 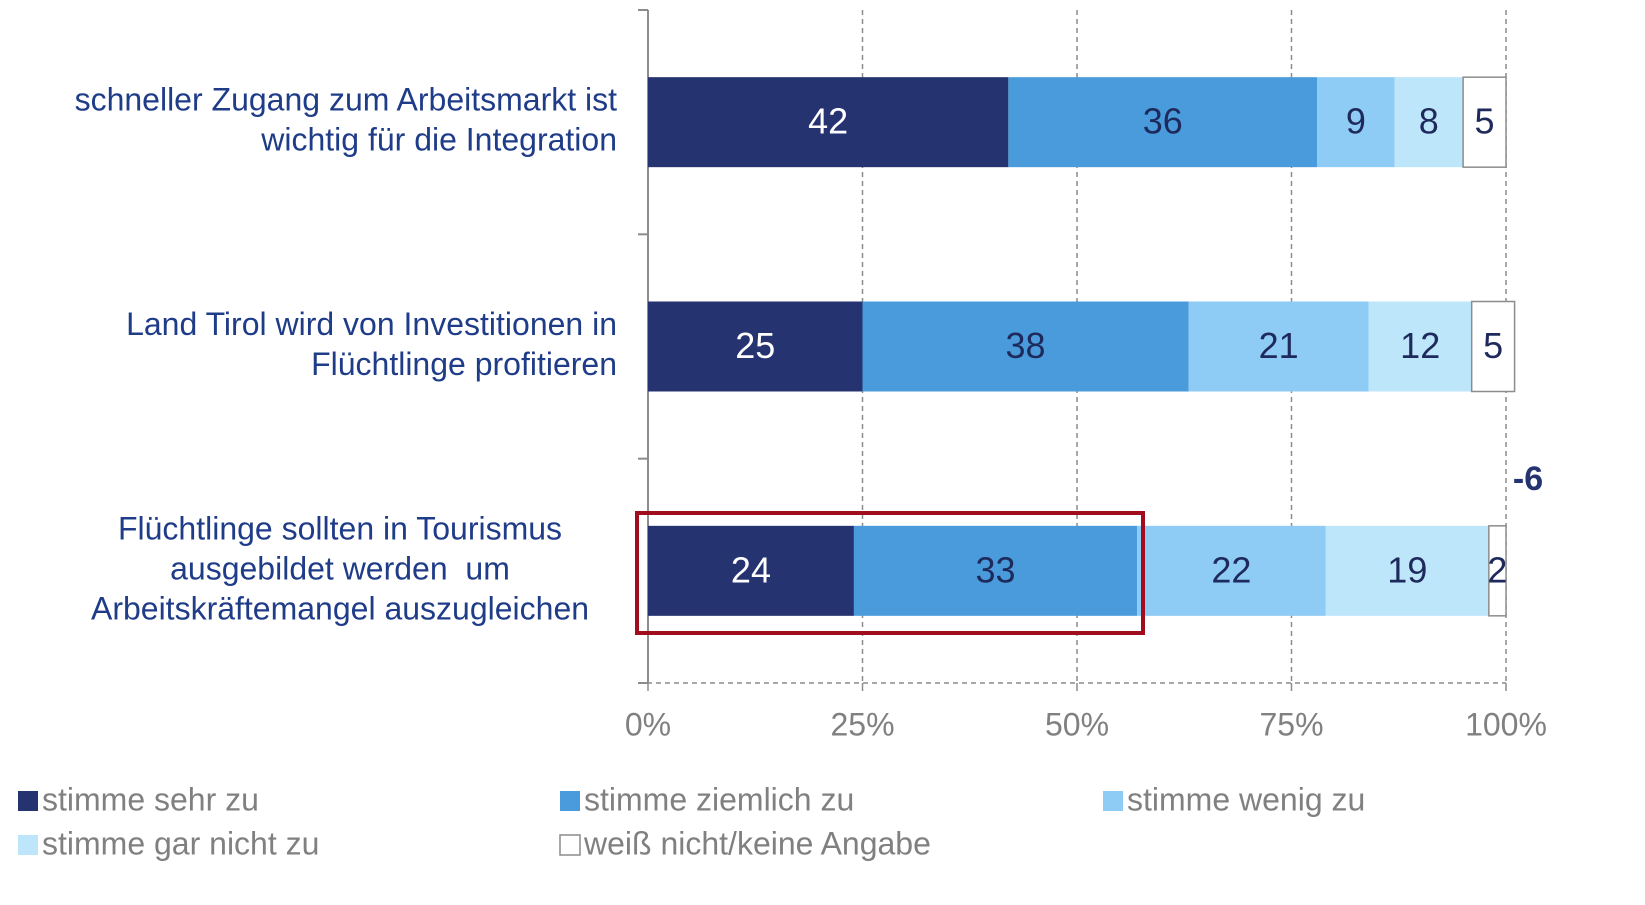 I want to click on data-label: 19, so click(x=1407, y=569).